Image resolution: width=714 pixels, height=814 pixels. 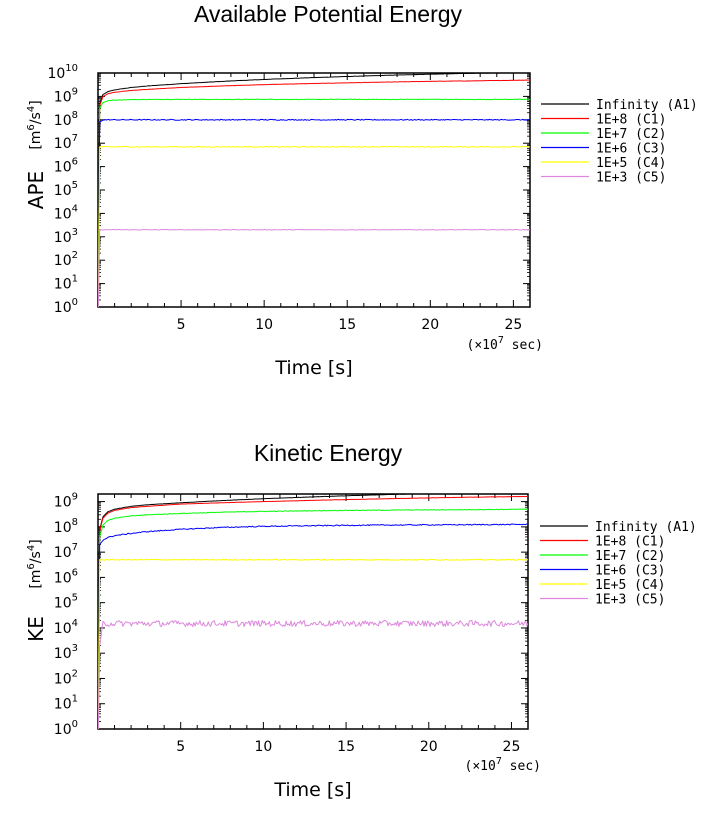 I want to click on y-axis-label: APE, so click(x=36, y=190).